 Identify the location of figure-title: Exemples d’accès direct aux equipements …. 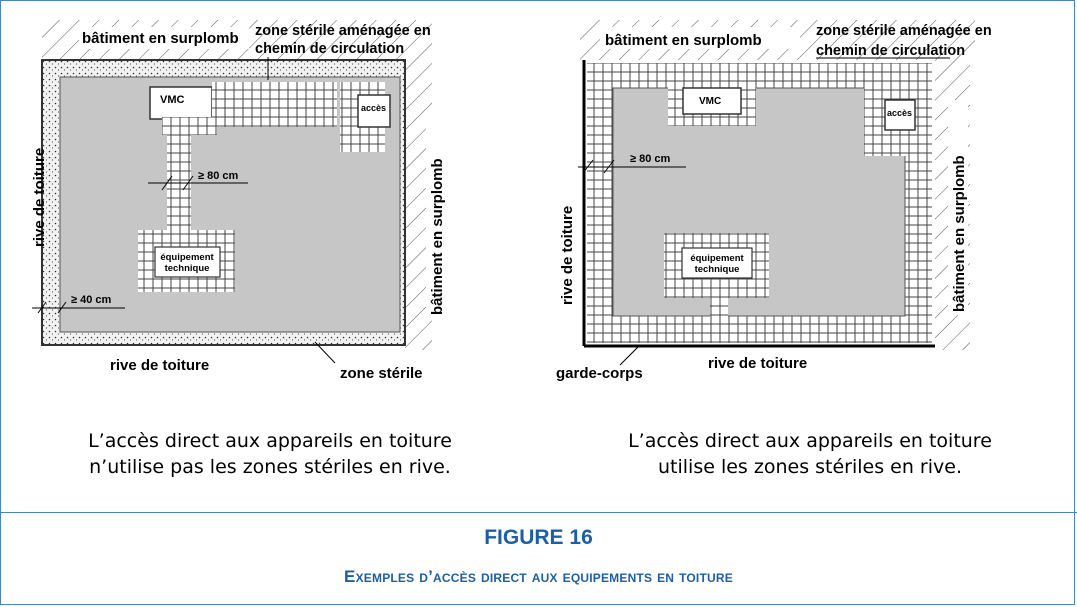
(538, 576).